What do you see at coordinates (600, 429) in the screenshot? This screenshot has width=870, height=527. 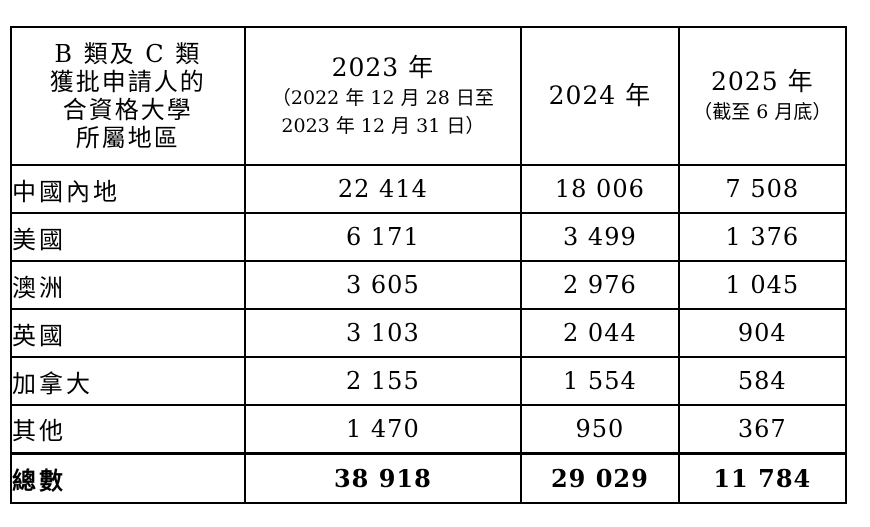 I see `value-2024-cell: 950` at bounding box center [600, 429].